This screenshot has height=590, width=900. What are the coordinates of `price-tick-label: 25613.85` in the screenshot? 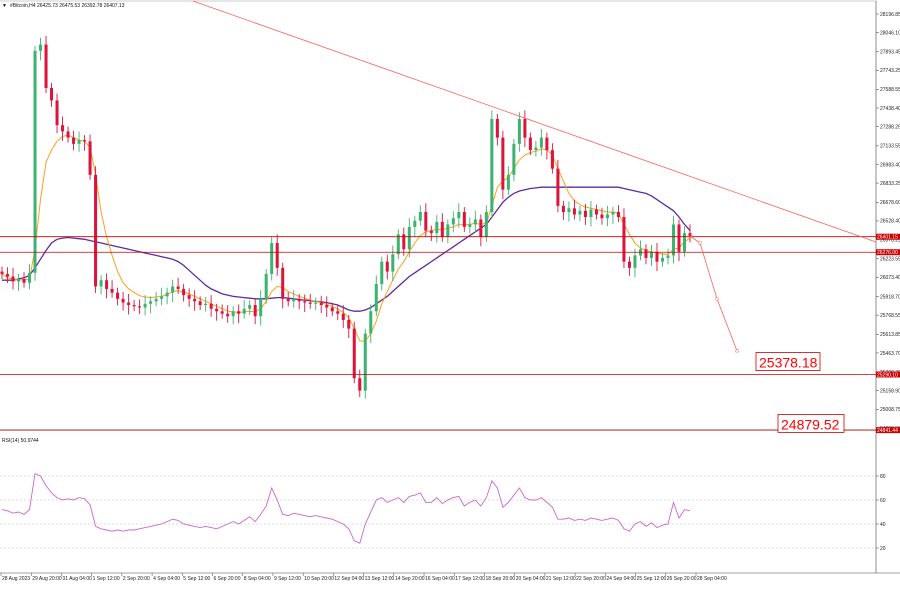 It's located at (890, 335).